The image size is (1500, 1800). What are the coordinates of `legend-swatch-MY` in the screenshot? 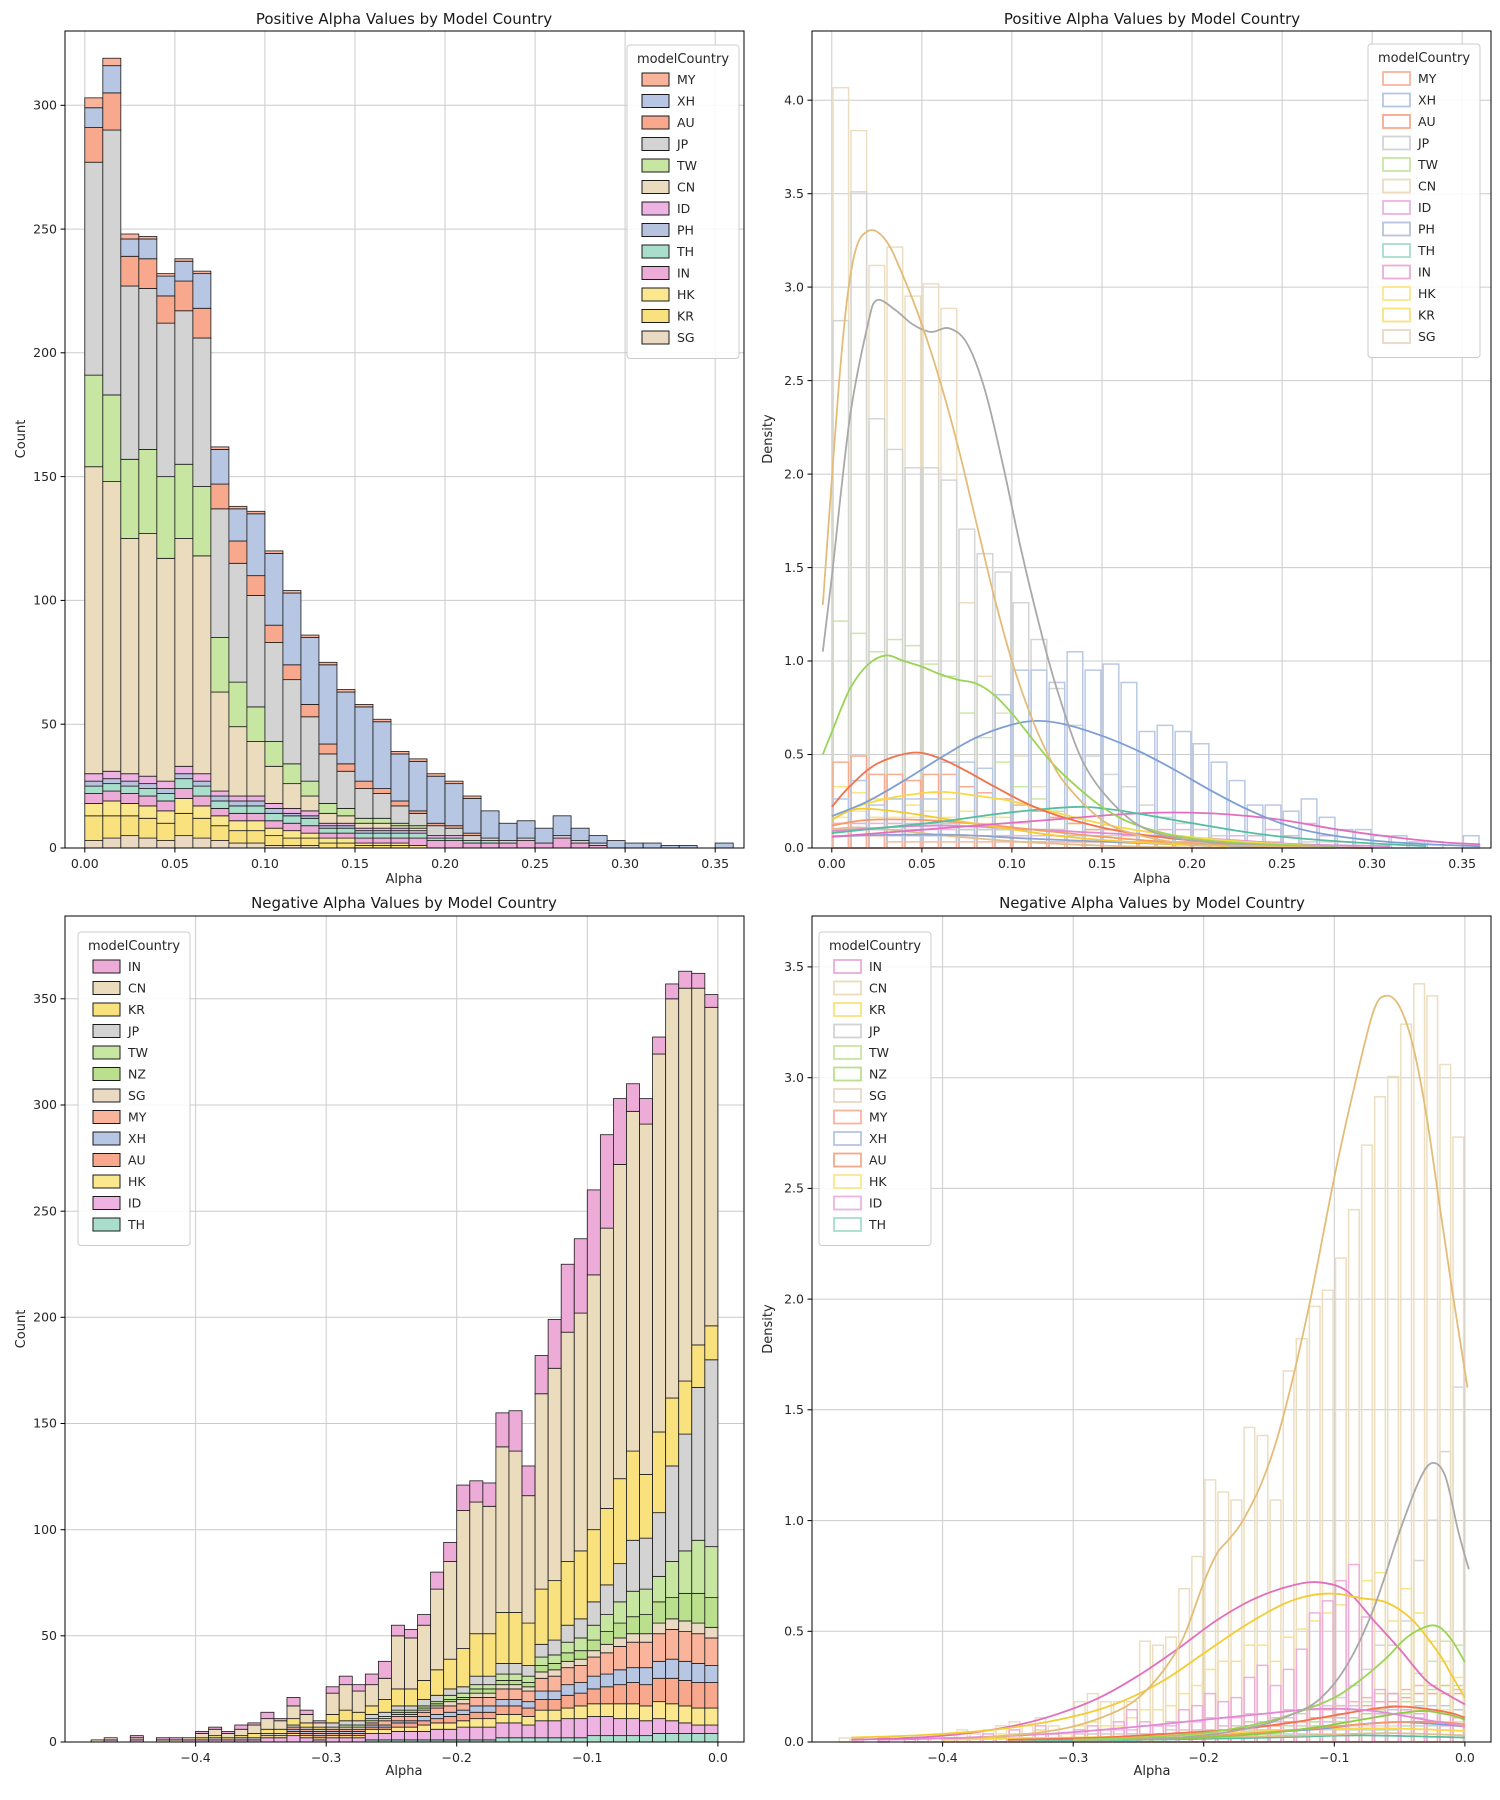 It's located at (655, 79).